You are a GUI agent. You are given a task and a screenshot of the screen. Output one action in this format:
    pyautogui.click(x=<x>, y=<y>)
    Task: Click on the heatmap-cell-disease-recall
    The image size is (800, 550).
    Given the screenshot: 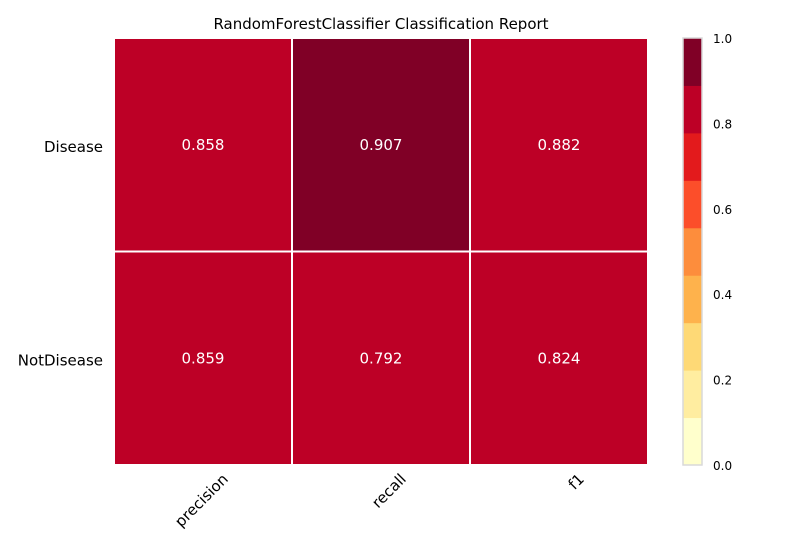 What is the action you would take?
    pyautogui.click(x=381, y=145)
    